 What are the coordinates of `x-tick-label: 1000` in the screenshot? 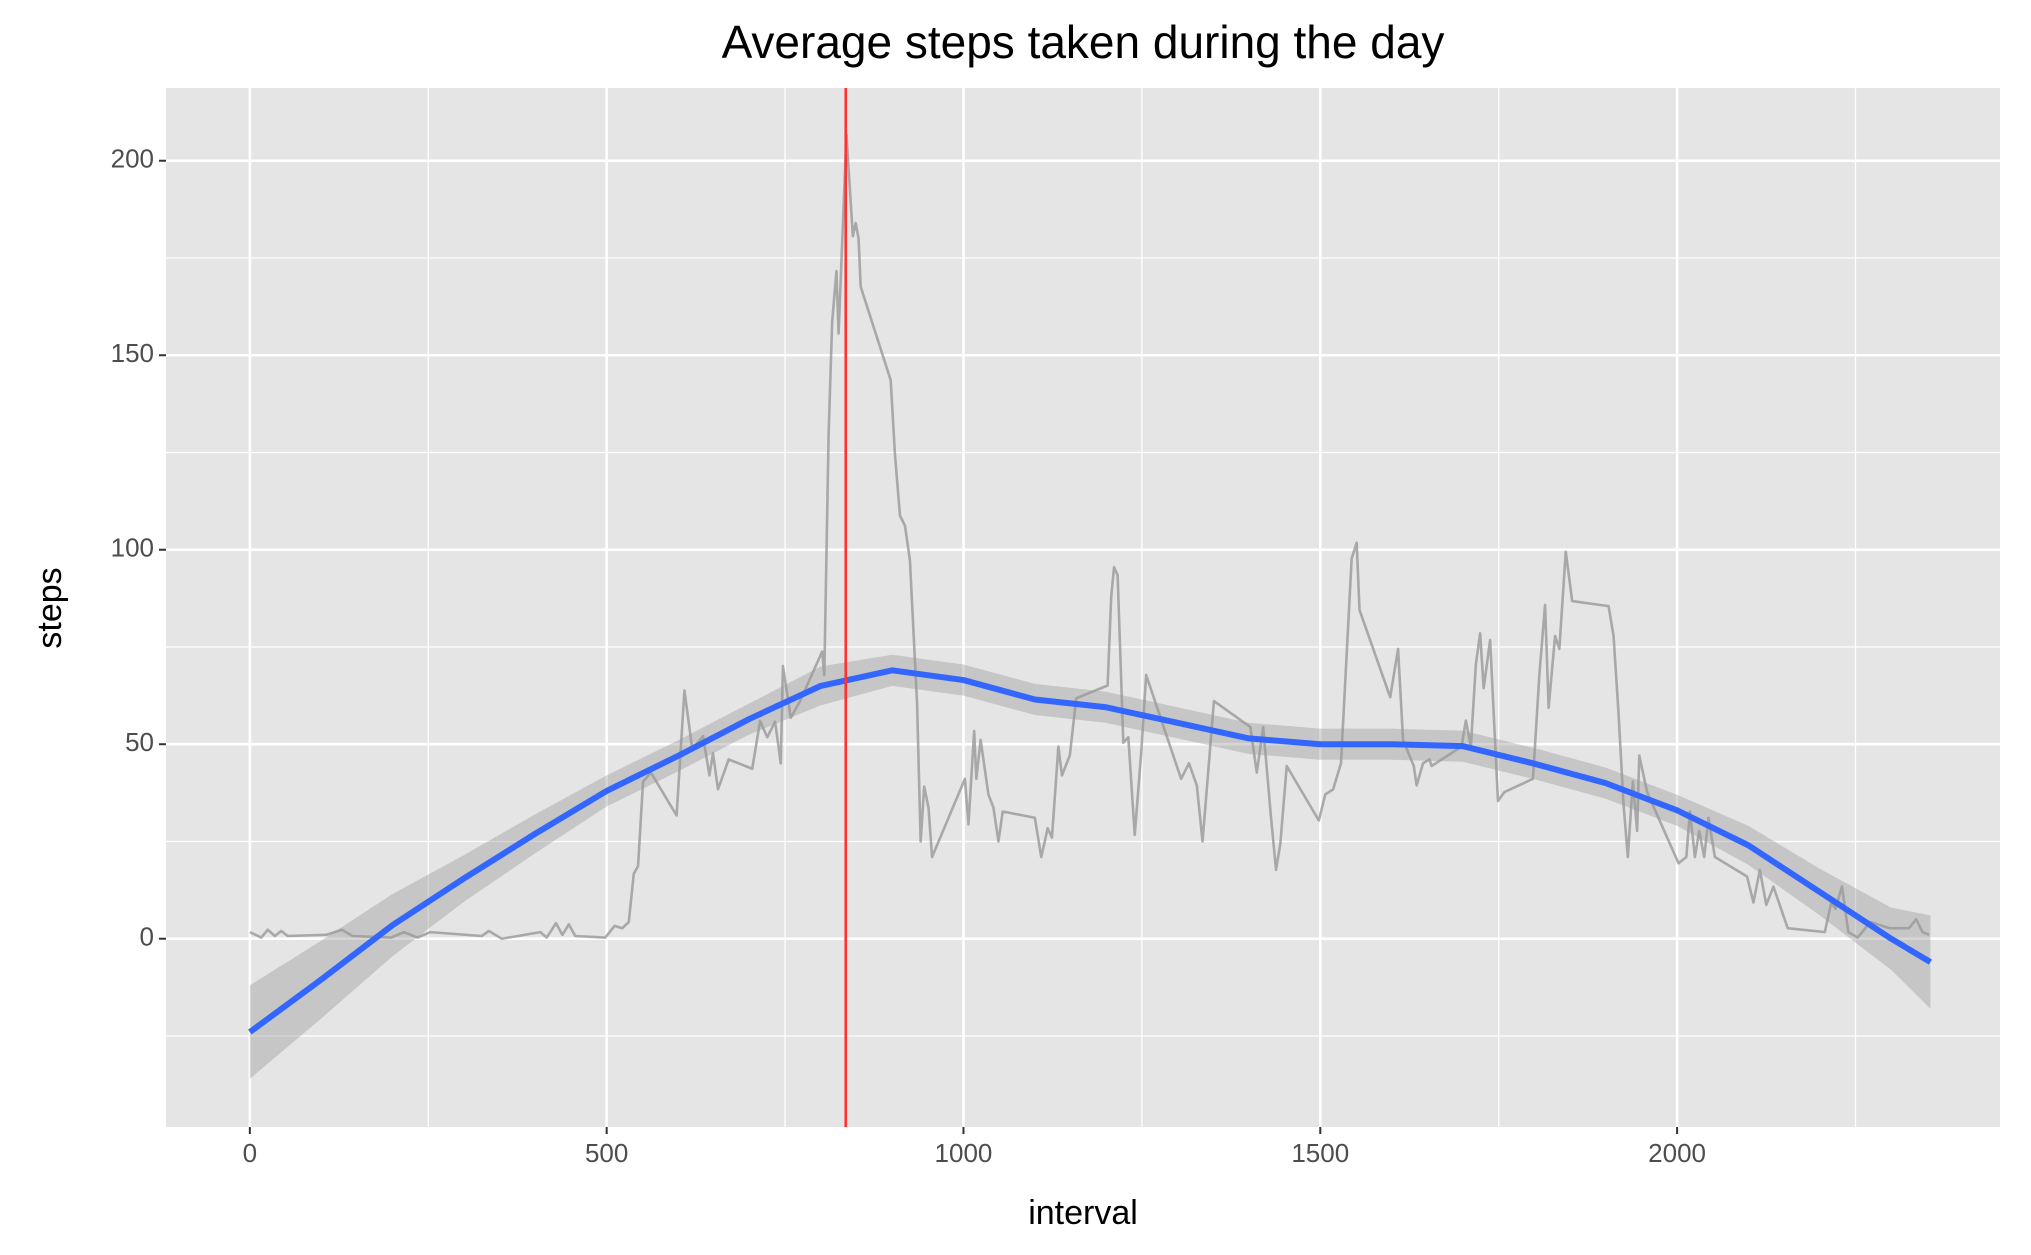 It's located at (964, 1153).